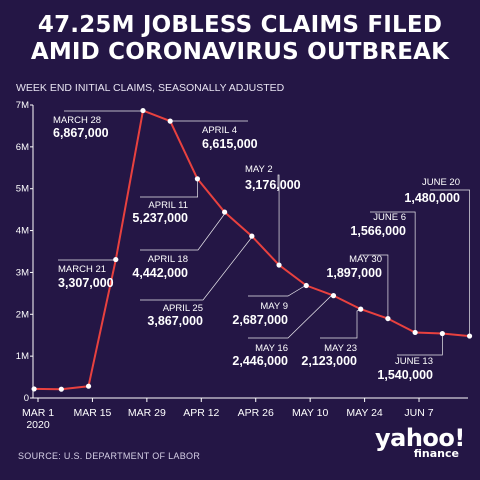 The width and height of the screenshot is (480, 480). What do you see at coordinates (26, 398) in the screenshot?
I see `y-tick-label: 0` at bounding box center [26, 398].